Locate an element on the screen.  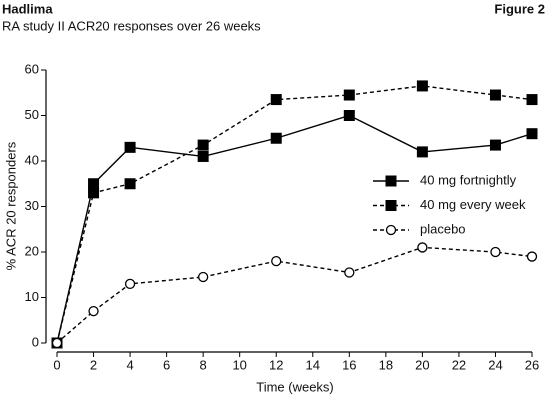
y-axis-label: % ACR 20 responders is located at coordinates (10, 205).